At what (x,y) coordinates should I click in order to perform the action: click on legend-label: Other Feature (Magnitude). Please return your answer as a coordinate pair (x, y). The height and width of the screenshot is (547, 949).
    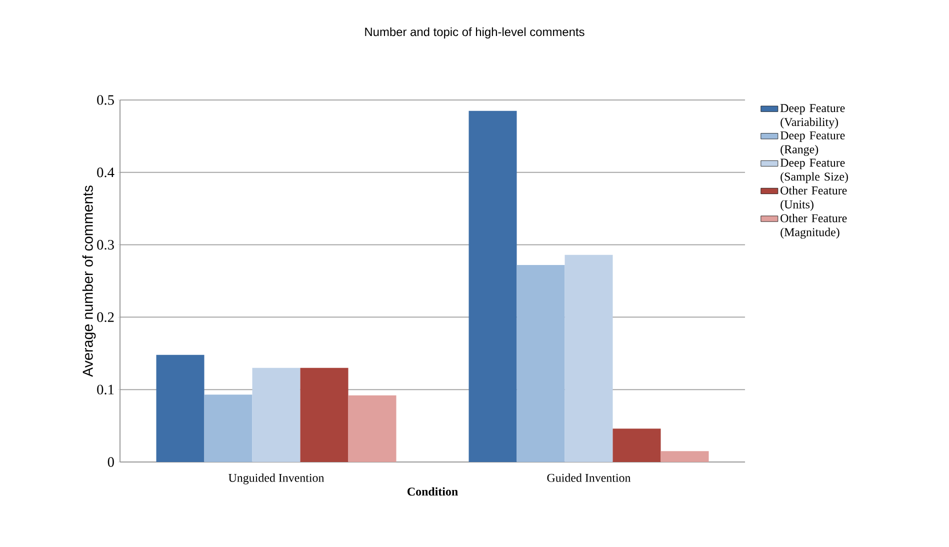
    Looking at the image, I should click on (813, 226).